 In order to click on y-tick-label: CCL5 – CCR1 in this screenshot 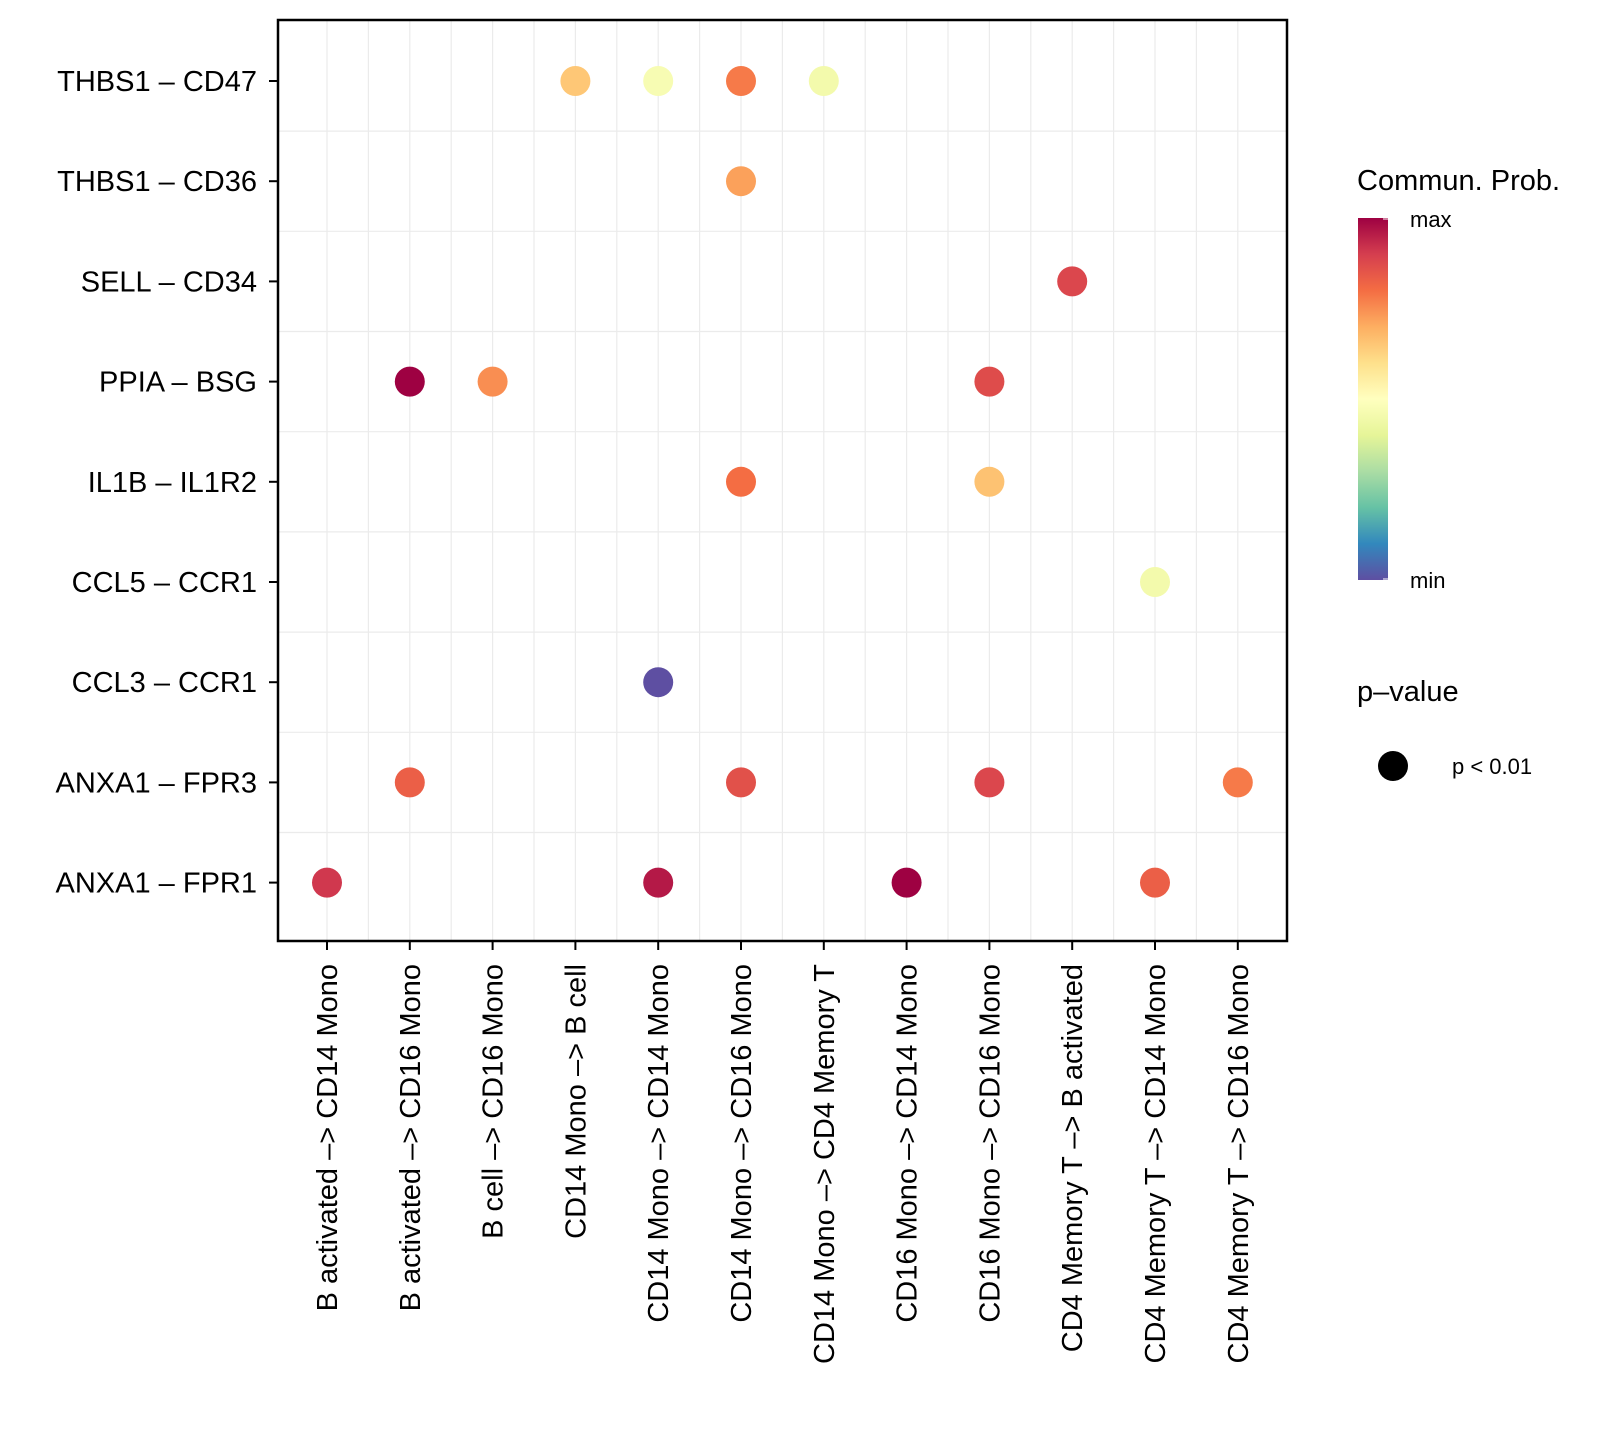, I will do `click(164, 583)`.